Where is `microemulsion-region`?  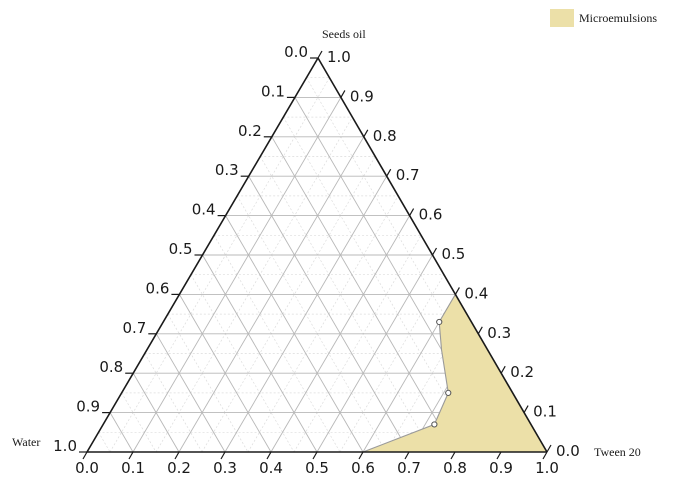
microemulsion-region is located at coordinates (455, 373).